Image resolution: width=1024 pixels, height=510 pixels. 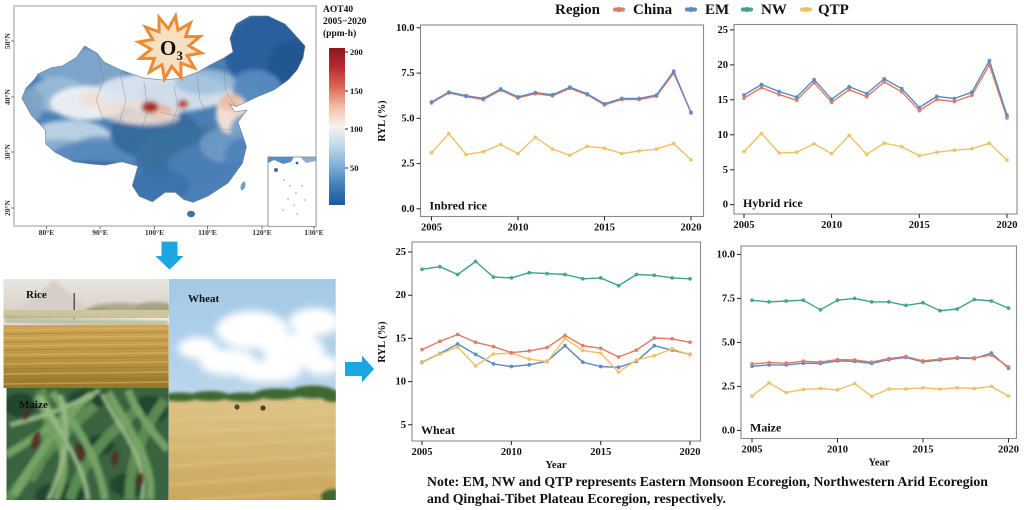 What do you see at coordinates (354, 168) in the screenshot?
I see `svg-text: 50` at bounding box center [354, 168].